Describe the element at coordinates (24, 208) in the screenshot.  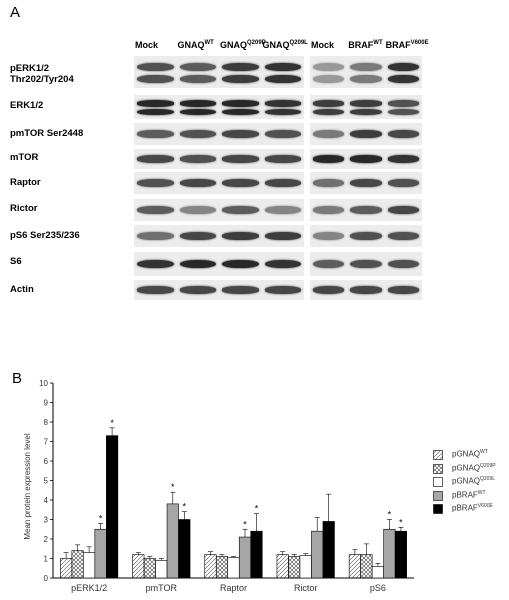
I see `blot-row-label-line: Rictor` at that location.